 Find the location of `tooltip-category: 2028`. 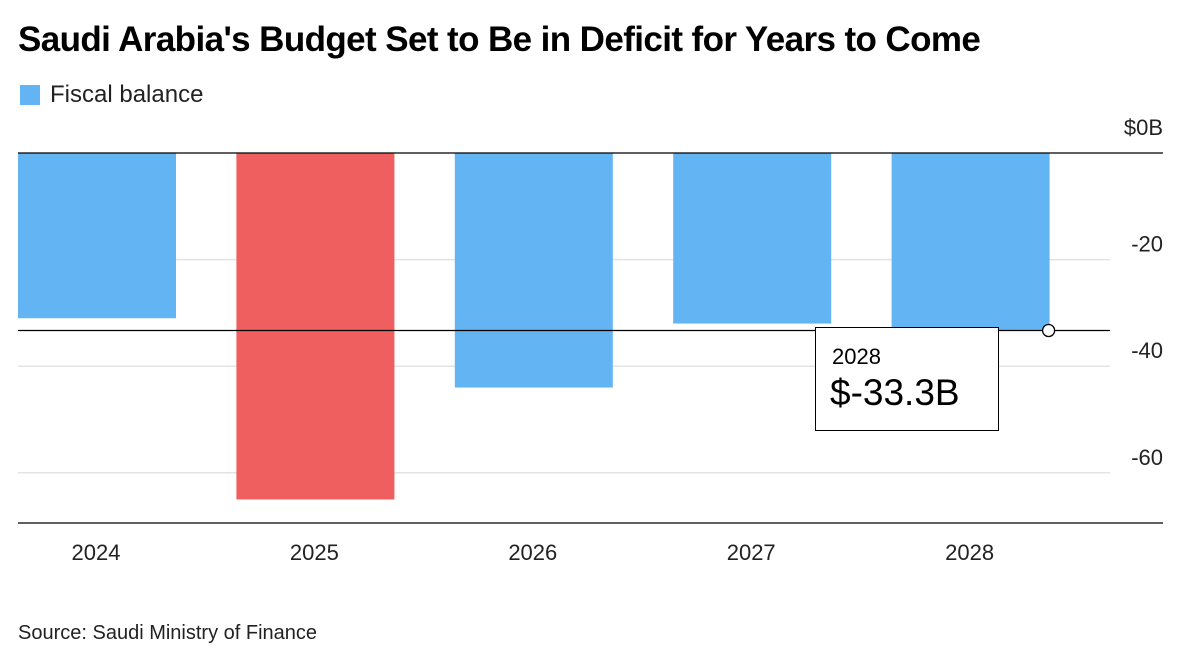

tooltip-category: 2028 is located at coordinates (856, 356).